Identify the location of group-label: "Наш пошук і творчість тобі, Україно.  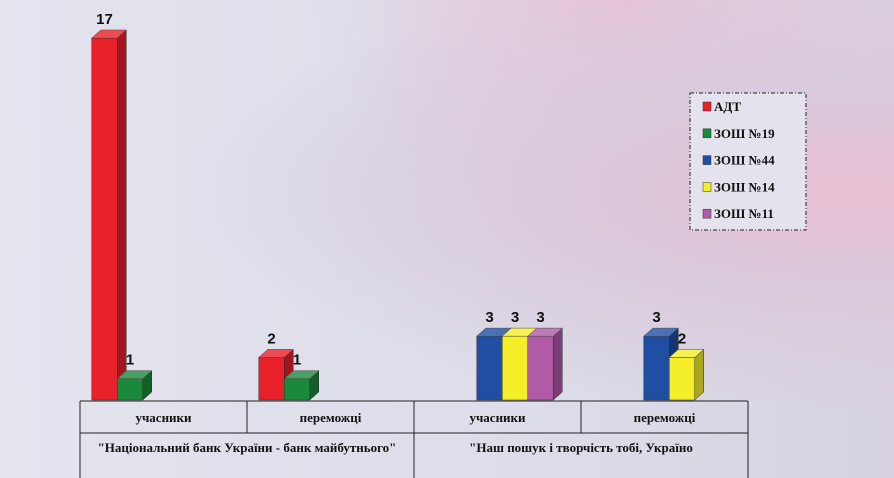
(581, 447).